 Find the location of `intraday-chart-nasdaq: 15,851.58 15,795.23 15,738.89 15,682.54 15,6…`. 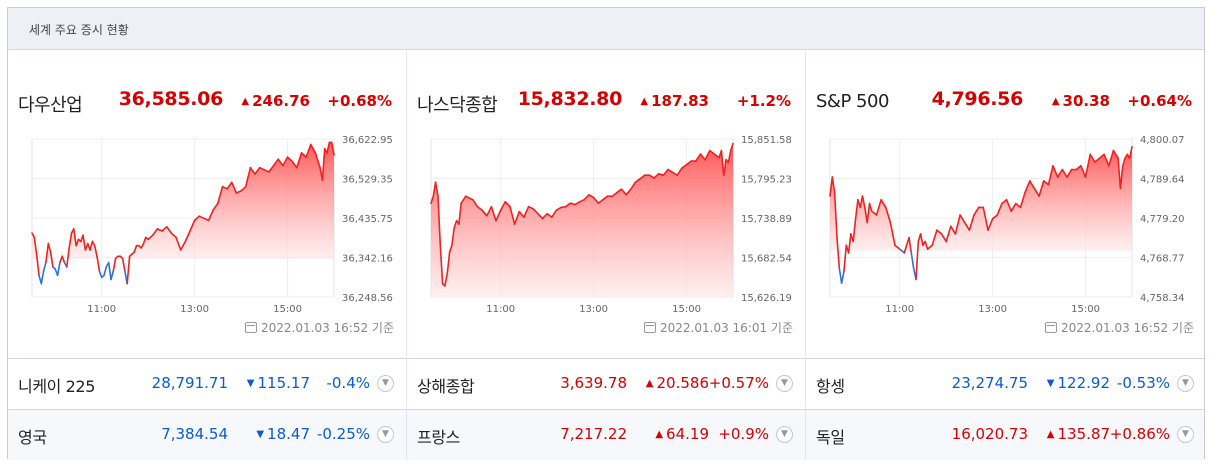

intraday-chart-nasdaq: 15,851.58 15,795.23 15,738.89 15,682.54 15,6… is located at coordinates (611, 225).